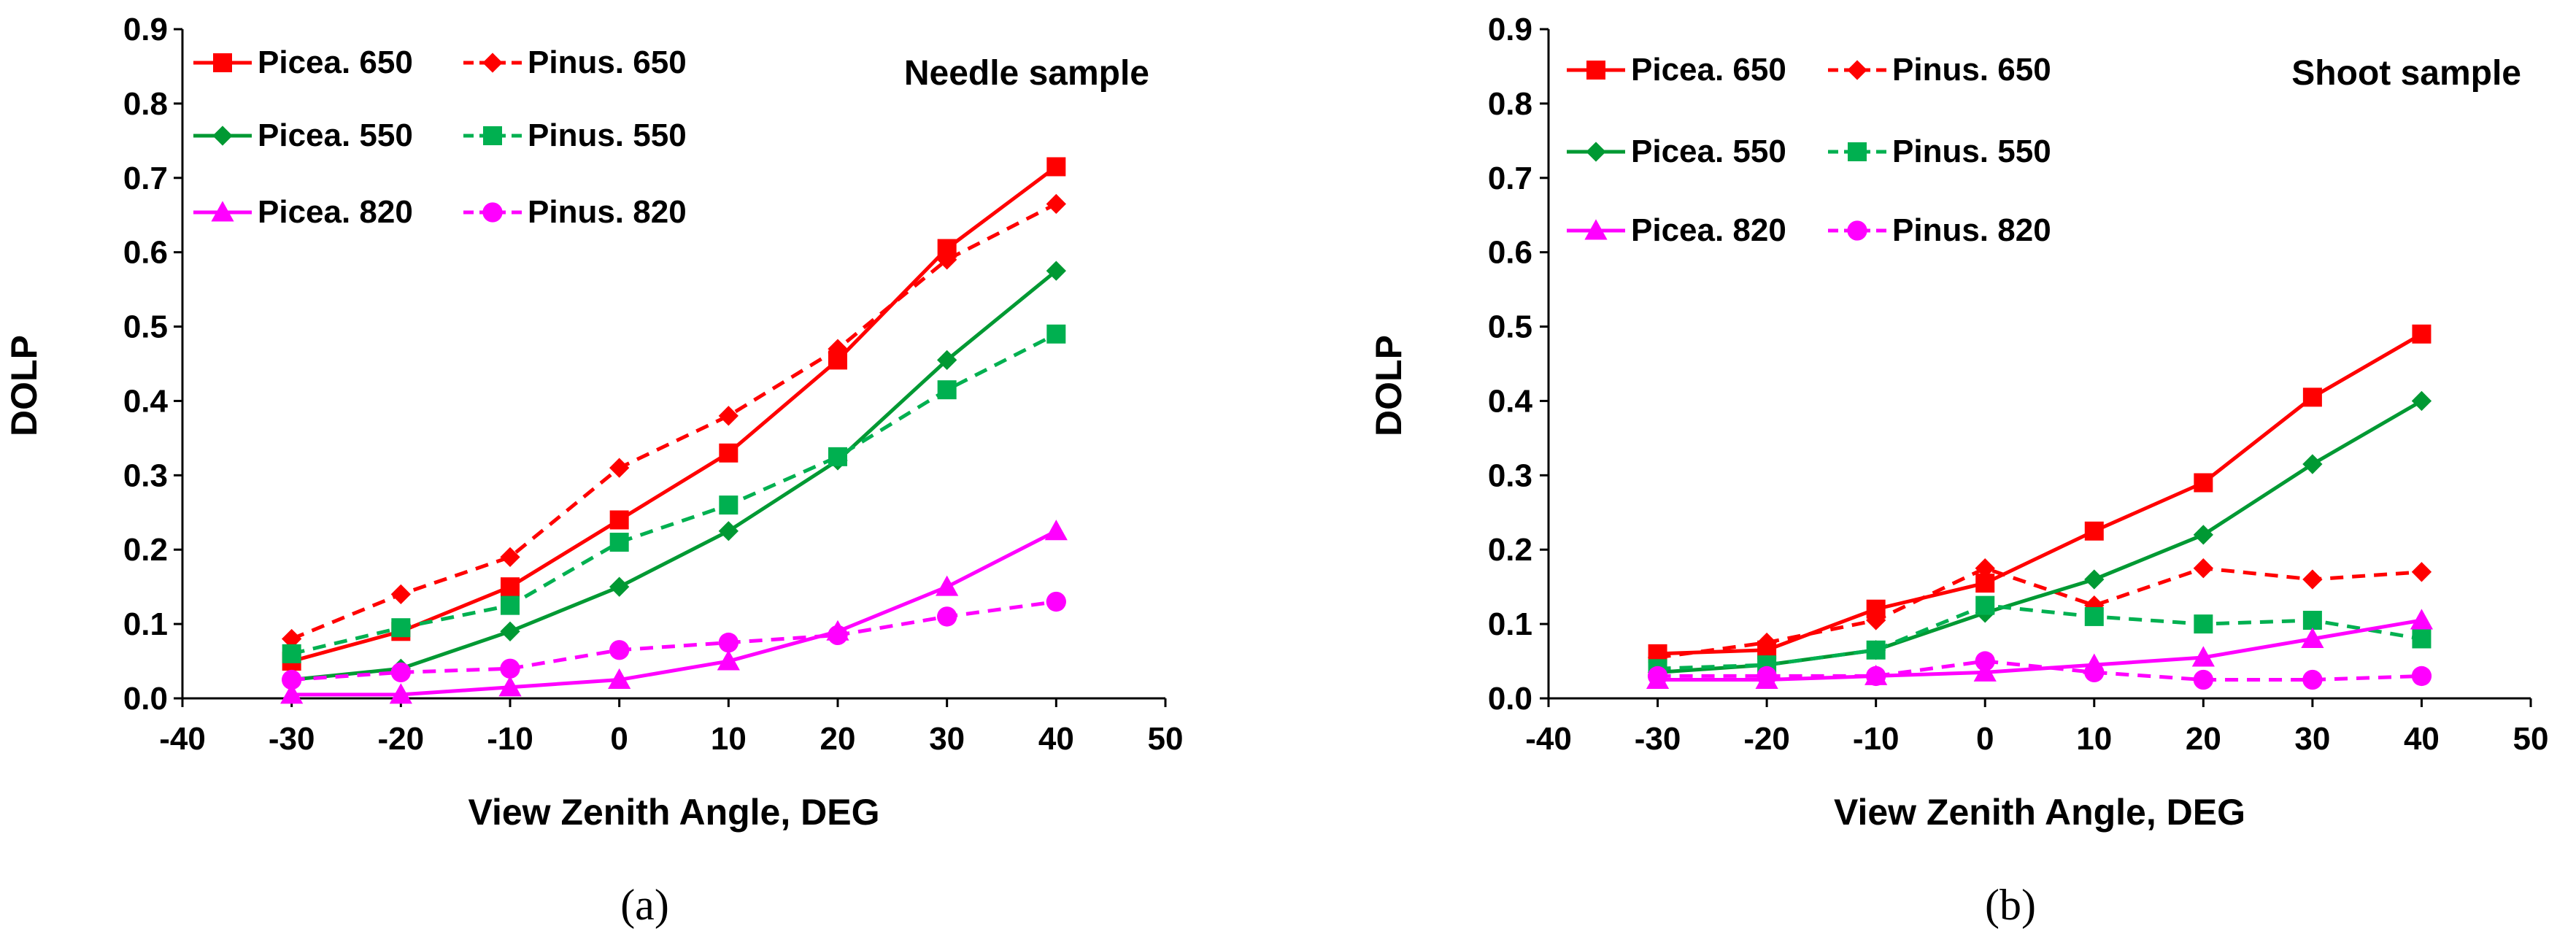 Image resolution: width=2576 pixels, height=945 pixels. I want to click on legend-item: Picea. 820, so click(303, 212).